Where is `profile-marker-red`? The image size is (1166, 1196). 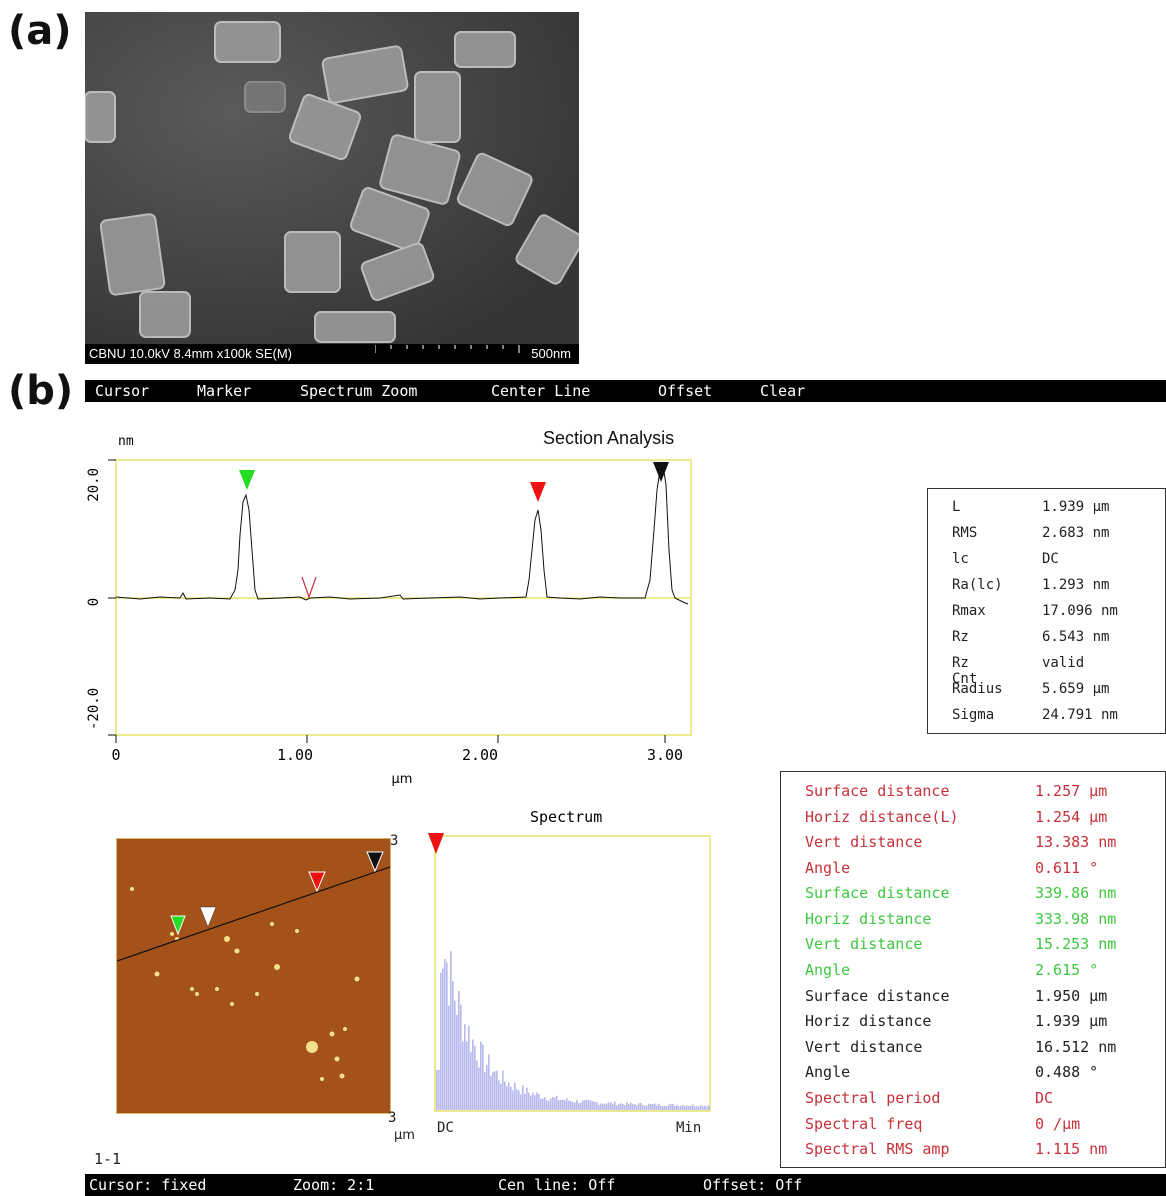 profile-marker-red is located at coordinates (538, 492).